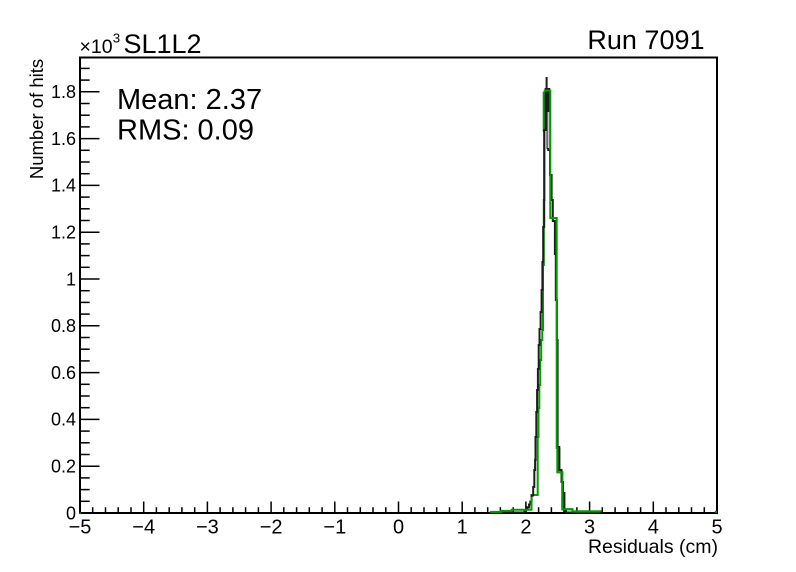 This screenshot has width=796, height=572. What do you see at coordinates (63, 420) in the screenshot?
I see `svg-text: 0.4` at bounding box center [63, 420].